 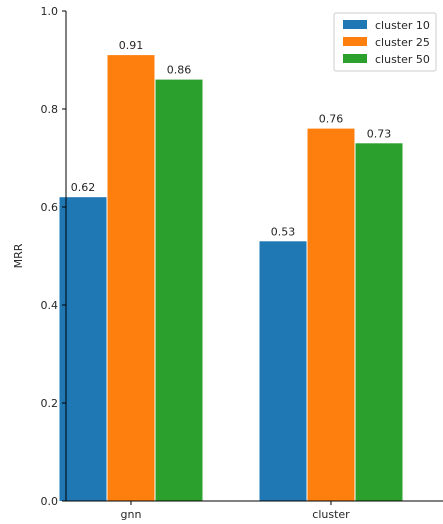 What do you see at coordinates (379, 133) in the screenshot?
I see `bar-value-label: 0.73` at bounding box center [379, 133].